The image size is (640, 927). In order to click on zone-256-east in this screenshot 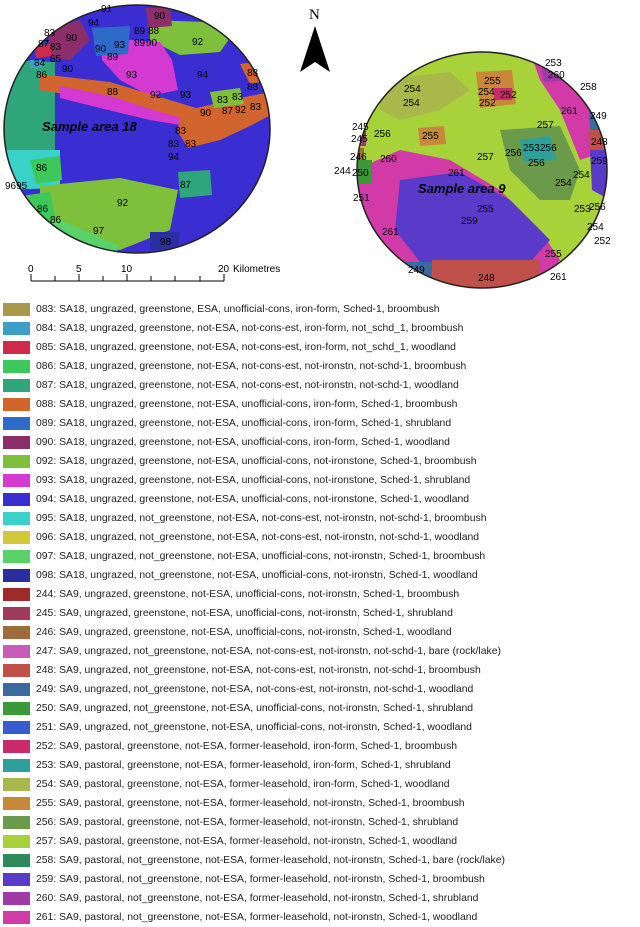, I will do `click(540, 163)`.